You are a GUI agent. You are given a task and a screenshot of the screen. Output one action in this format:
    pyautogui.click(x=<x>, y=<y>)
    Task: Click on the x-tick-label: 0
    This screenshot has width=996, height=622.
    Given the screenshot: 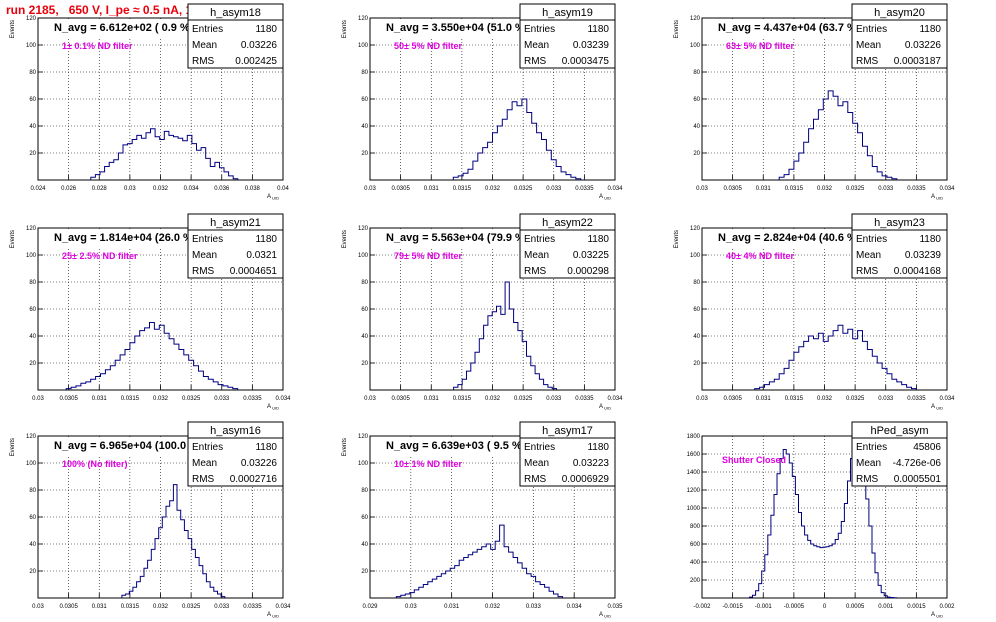 What is the action you would take?
    pyautogui.click(x=825, y=607)
    